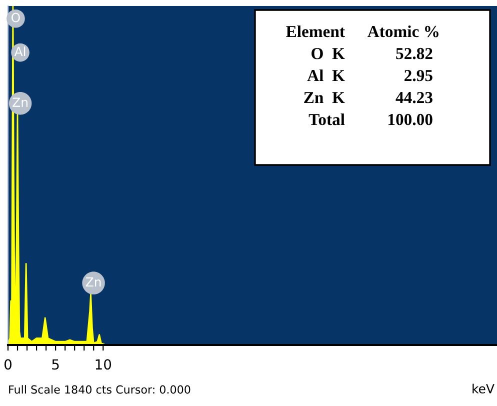 Image resolution: width=497 pixels, height=406 pixels. I want to click on text: Full Scale 1840 cts Cursor: 0.000, so click(99, 389).